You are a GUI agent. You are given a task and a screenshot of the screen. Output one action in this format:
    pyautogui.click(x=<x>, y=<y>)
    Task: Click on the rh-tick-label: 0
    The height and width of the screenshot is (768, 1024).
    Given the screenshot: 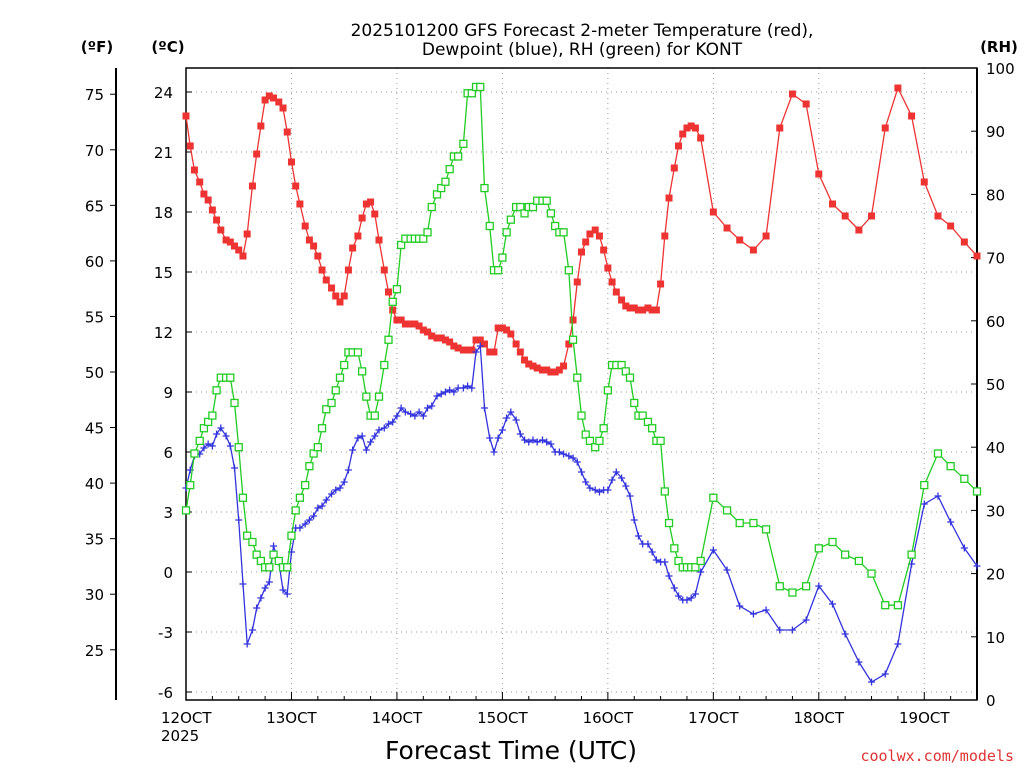 What is the action you would take?
    pyautogui.click(x=991, y=701)
    